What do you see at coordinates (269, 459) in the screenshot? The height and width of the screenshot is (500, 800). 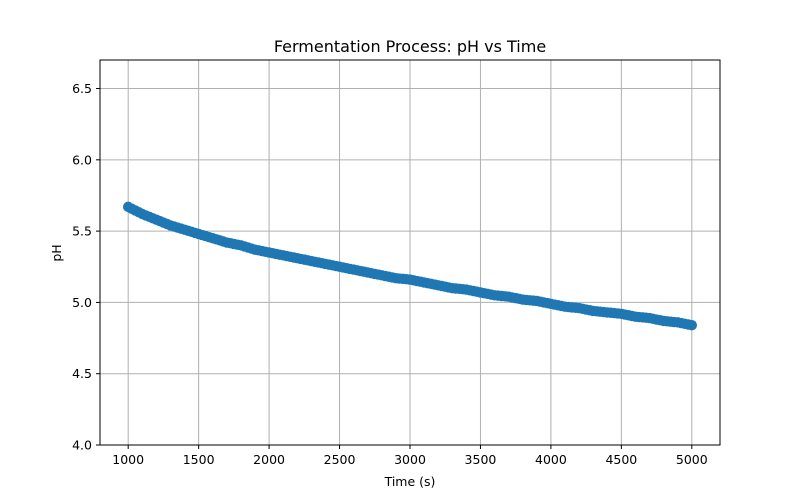 I see `x-tick-label: 2000` at bounding box center [269, 459].